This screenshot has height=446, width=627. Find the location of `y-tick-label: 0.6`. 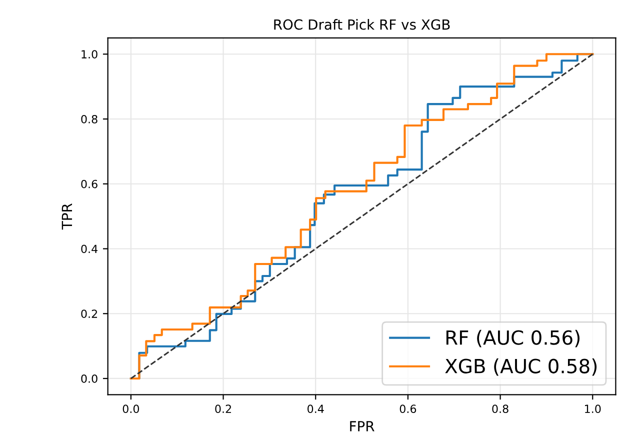

y-tick-label: 0.6 is located at coordinates (89, 184).